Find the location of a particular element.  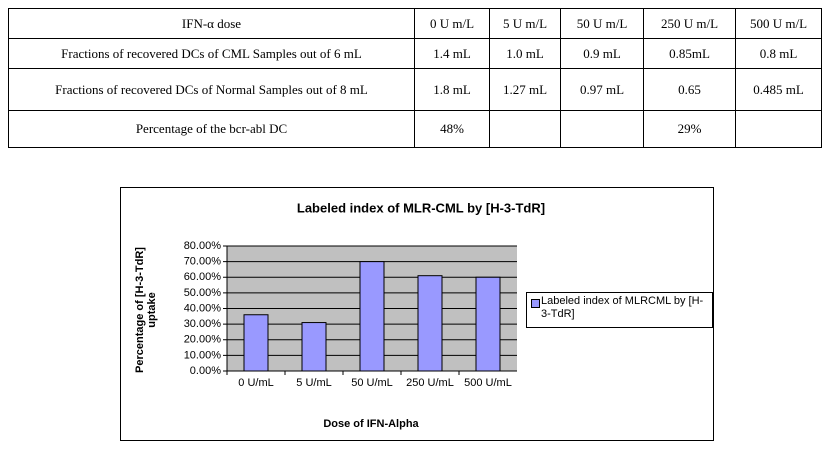

y-tick-label: 70.00% is located at coordinates (203, 262).